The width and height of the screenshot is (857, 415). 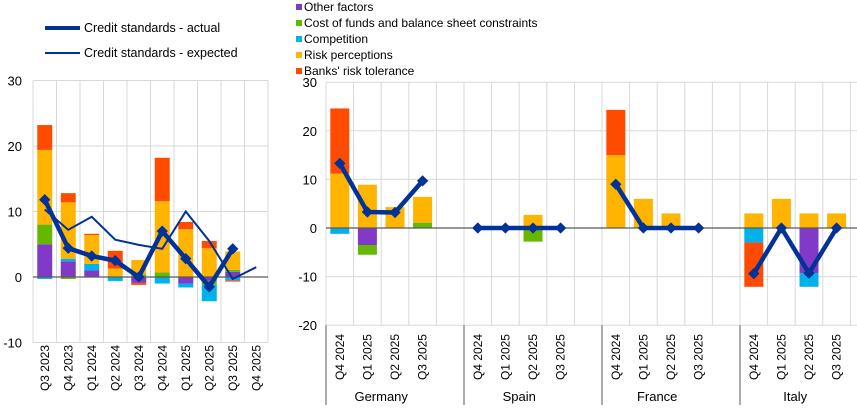 I want to click on legend-label-other-factors: Other factors, so click(x=338, y=7).